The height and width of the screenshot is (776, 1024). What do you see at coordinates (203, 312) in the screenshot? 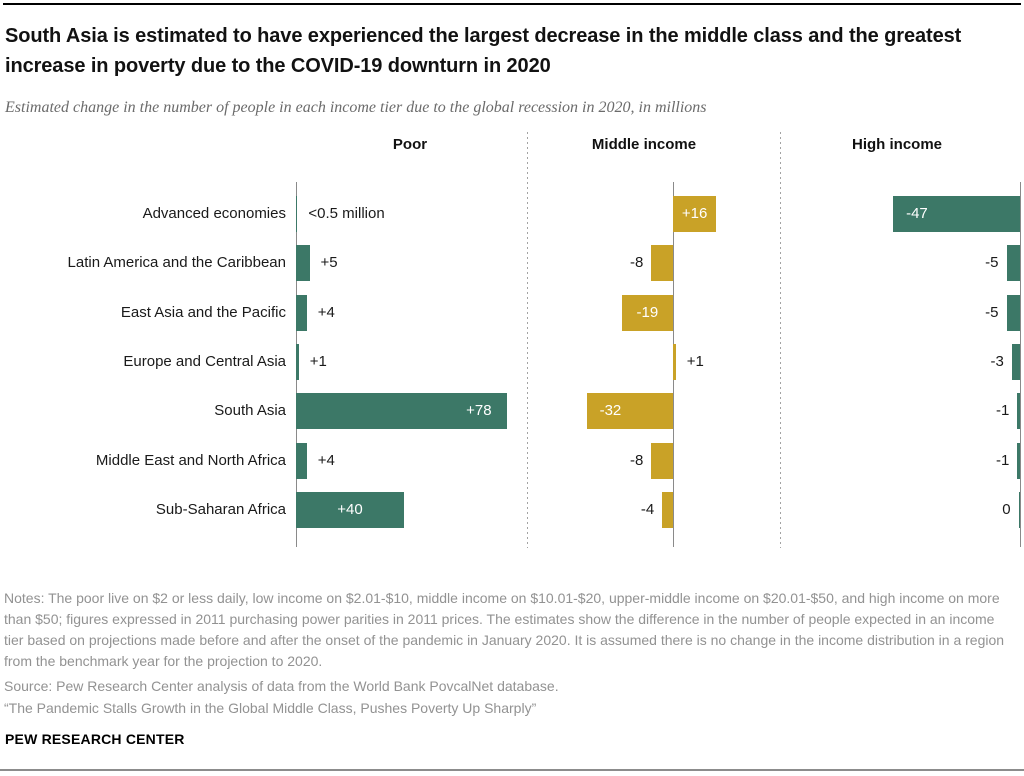
I see `region-label-east-asia-and-the-pacific: East Asia and the Pacific` at bounding box center [203, 312].